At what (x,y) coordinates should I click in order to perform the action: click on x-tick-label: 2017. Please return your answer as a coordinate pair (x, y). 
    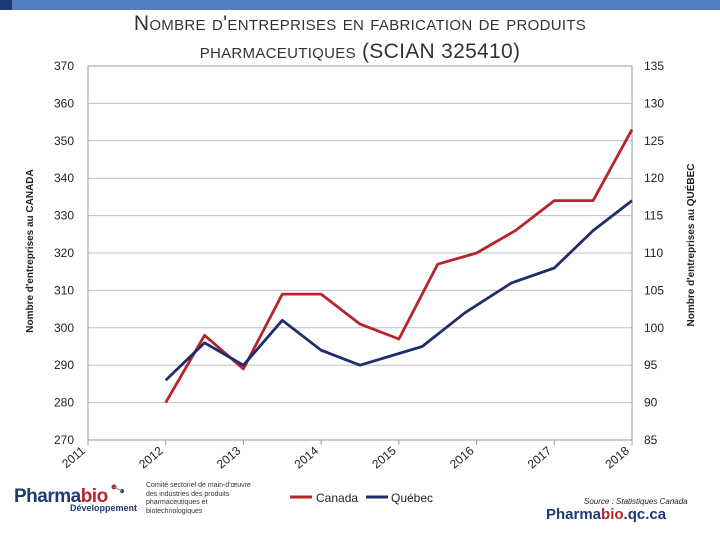
    Looking at the image, I should click on (540, 457).